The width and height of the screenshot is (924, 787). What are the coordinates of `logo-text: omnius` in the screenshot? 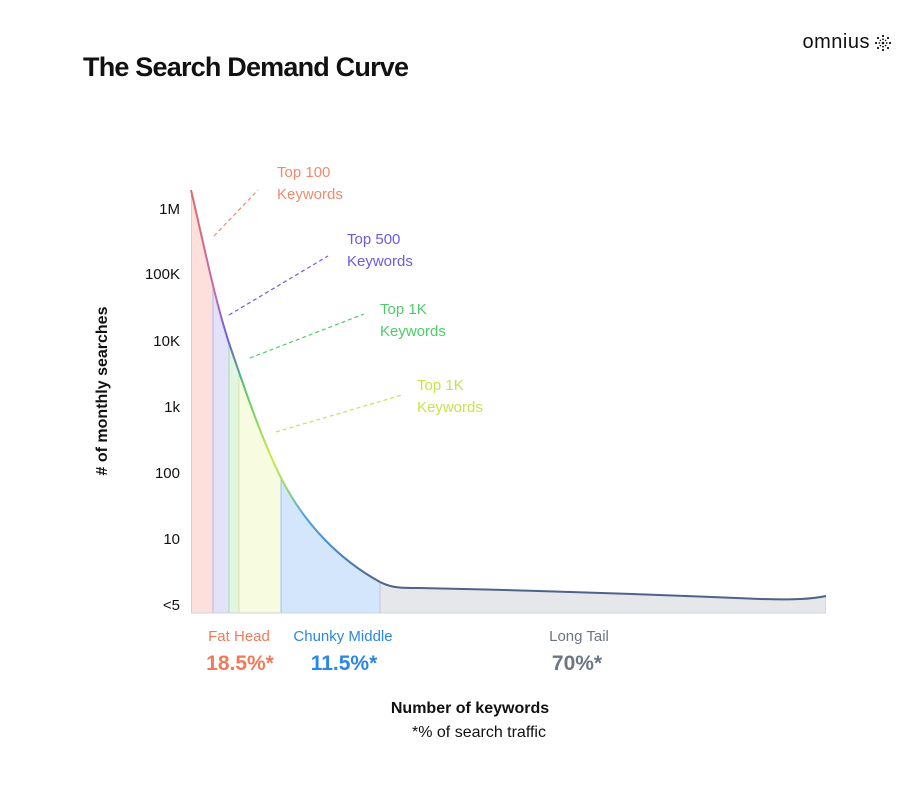 It's located at (836, 42).